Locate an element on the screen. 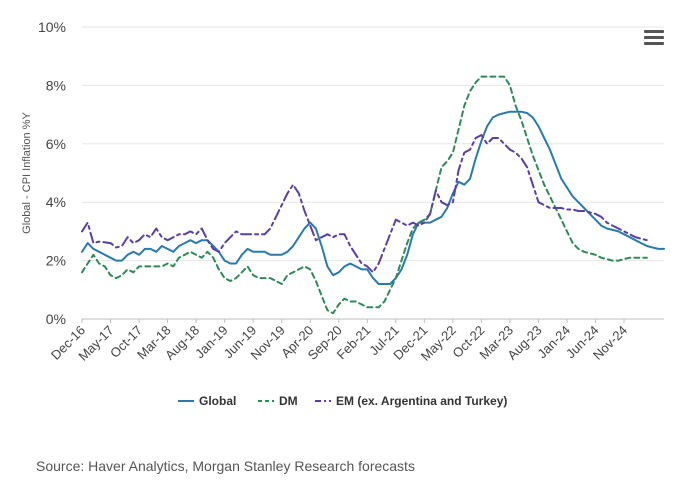  y-tick-label: 2% is located at coordinates (56, 261).